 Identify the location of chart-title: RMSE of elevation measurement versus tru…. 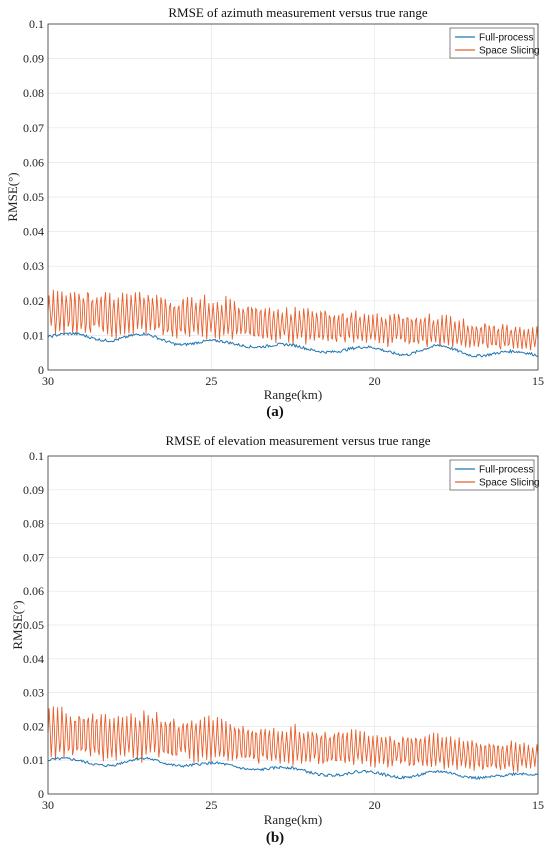
(298, 440).